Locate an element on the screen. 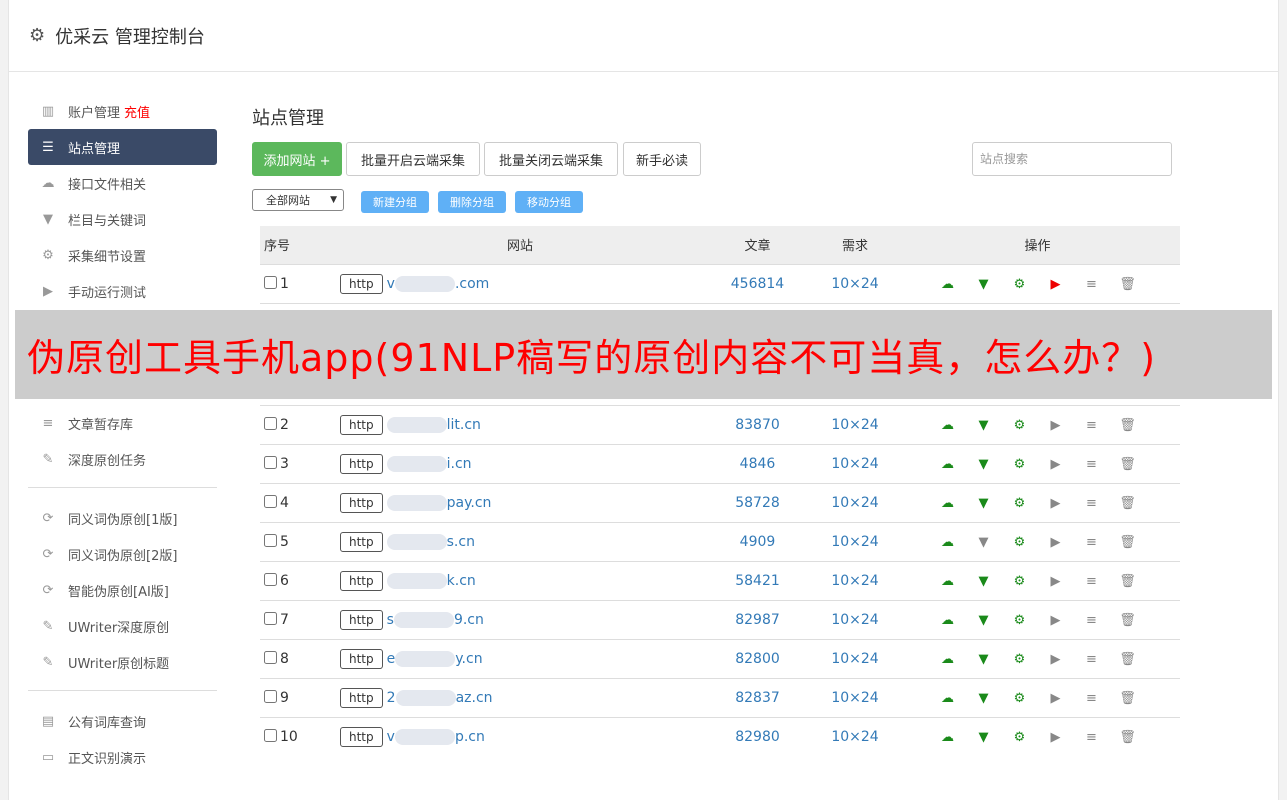 Image resolution: width=1287 pixels, height=800 pixels. sidebar-item-4: ⚙ 采集细节设置 is located at coordinates (122, 255).